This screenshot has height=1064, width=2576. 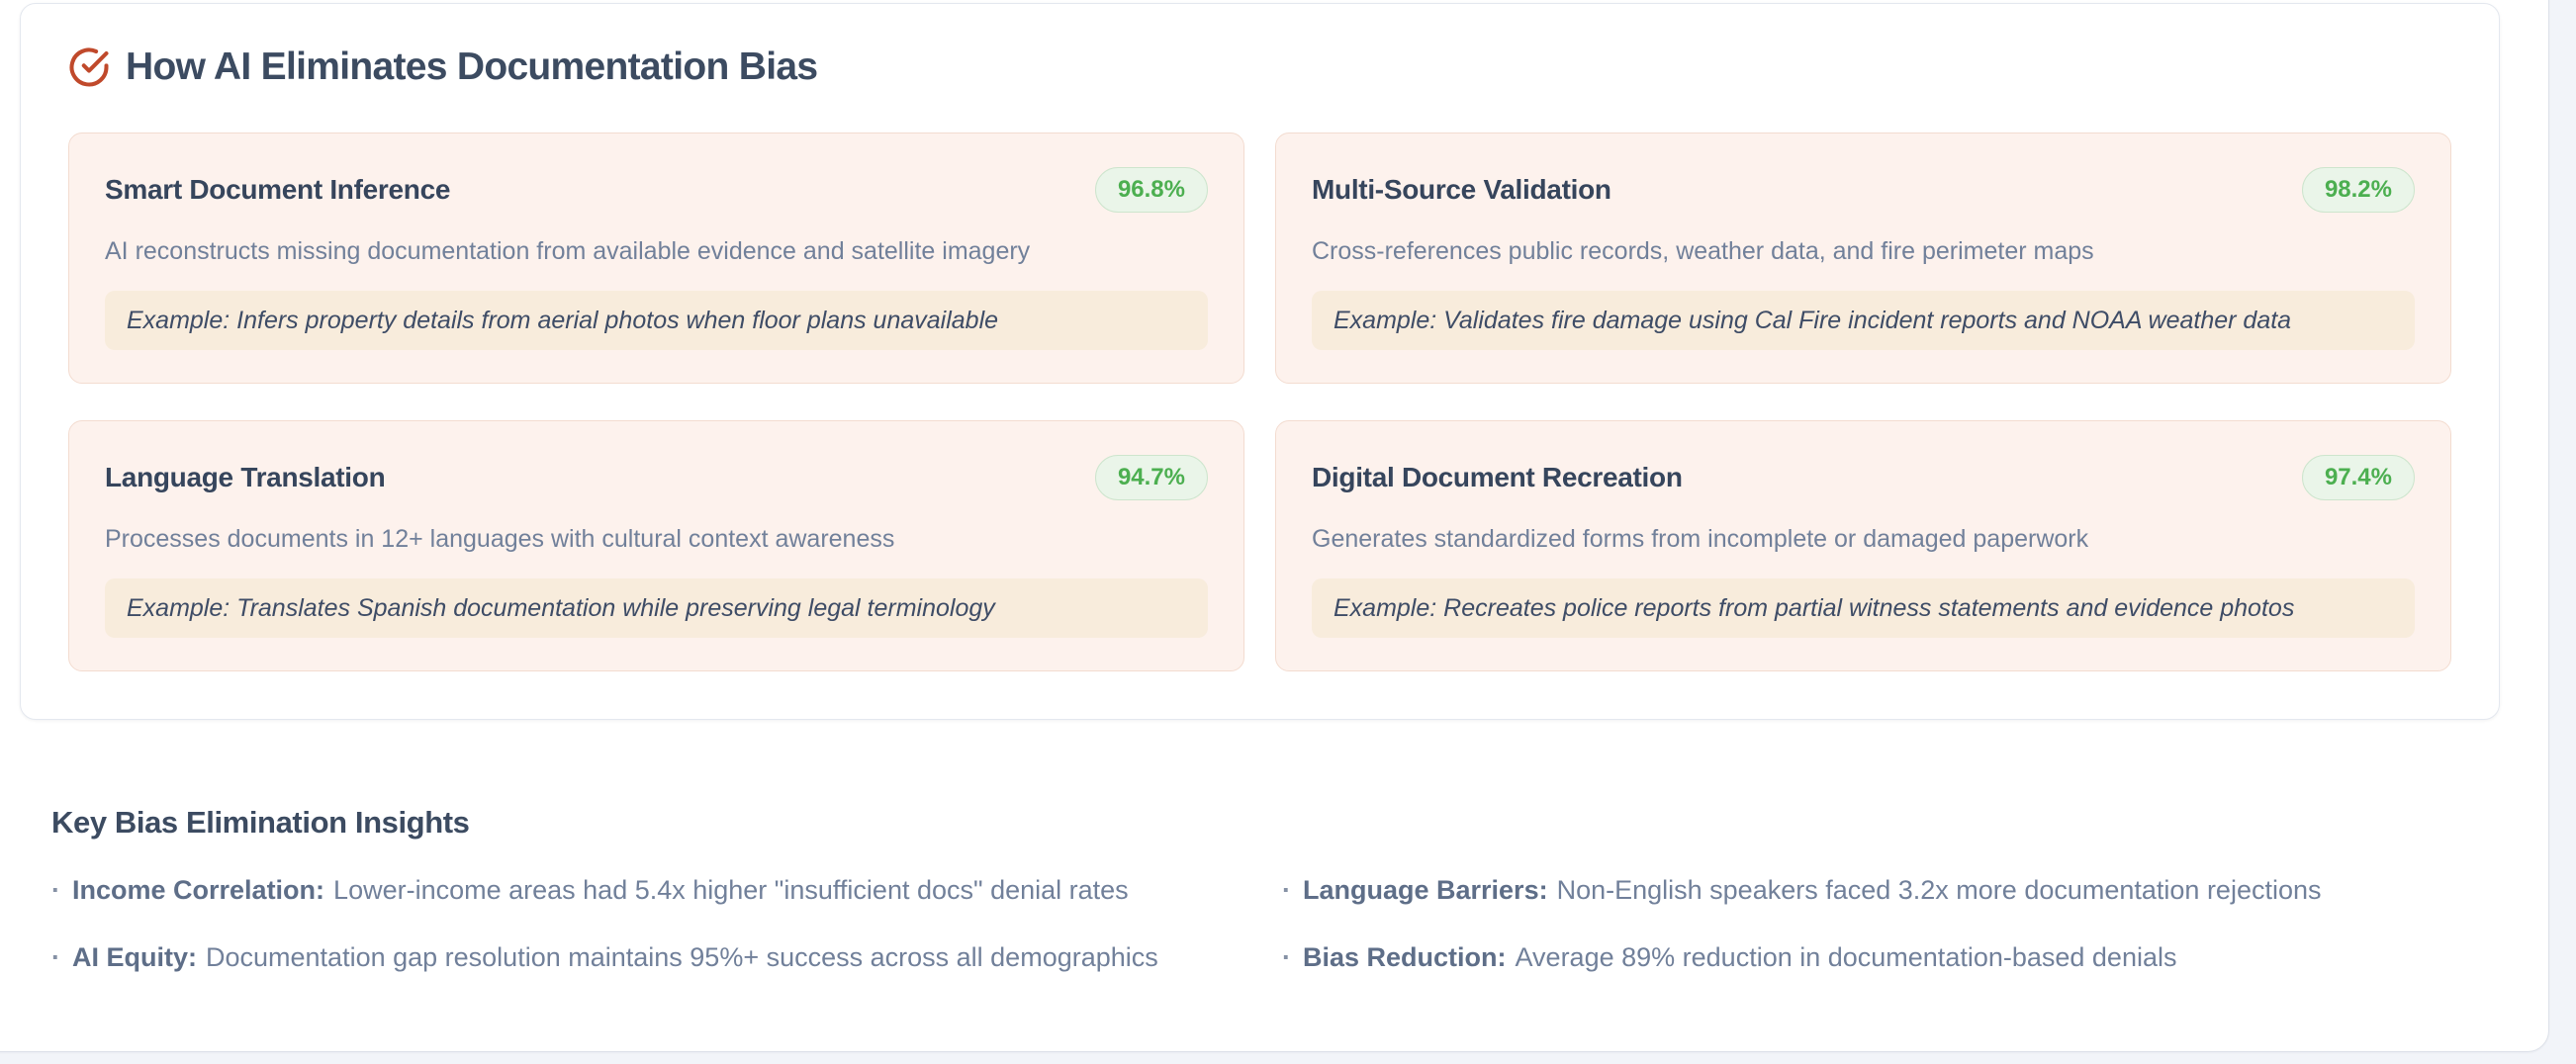 I want to click on card-header: Multi-Source Validation 98.2%, so click(x=1863, y=190).